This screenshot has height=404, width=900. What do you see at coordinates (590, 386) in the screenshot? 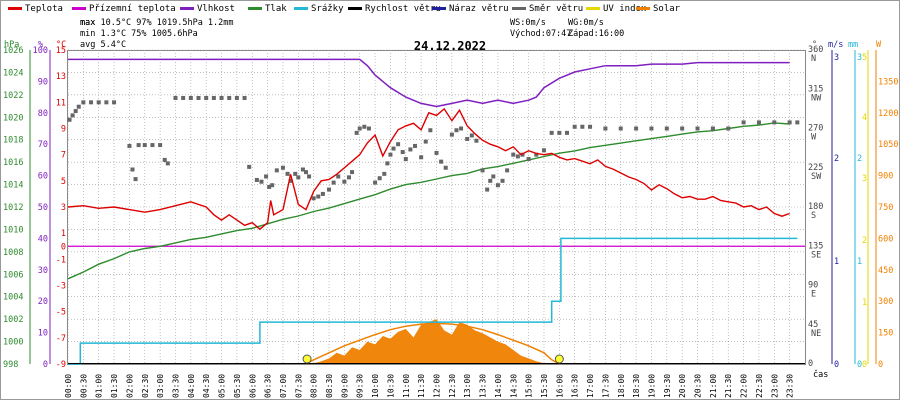
I see `time-tick-label: 17:00` at bounding box center [590, 386].